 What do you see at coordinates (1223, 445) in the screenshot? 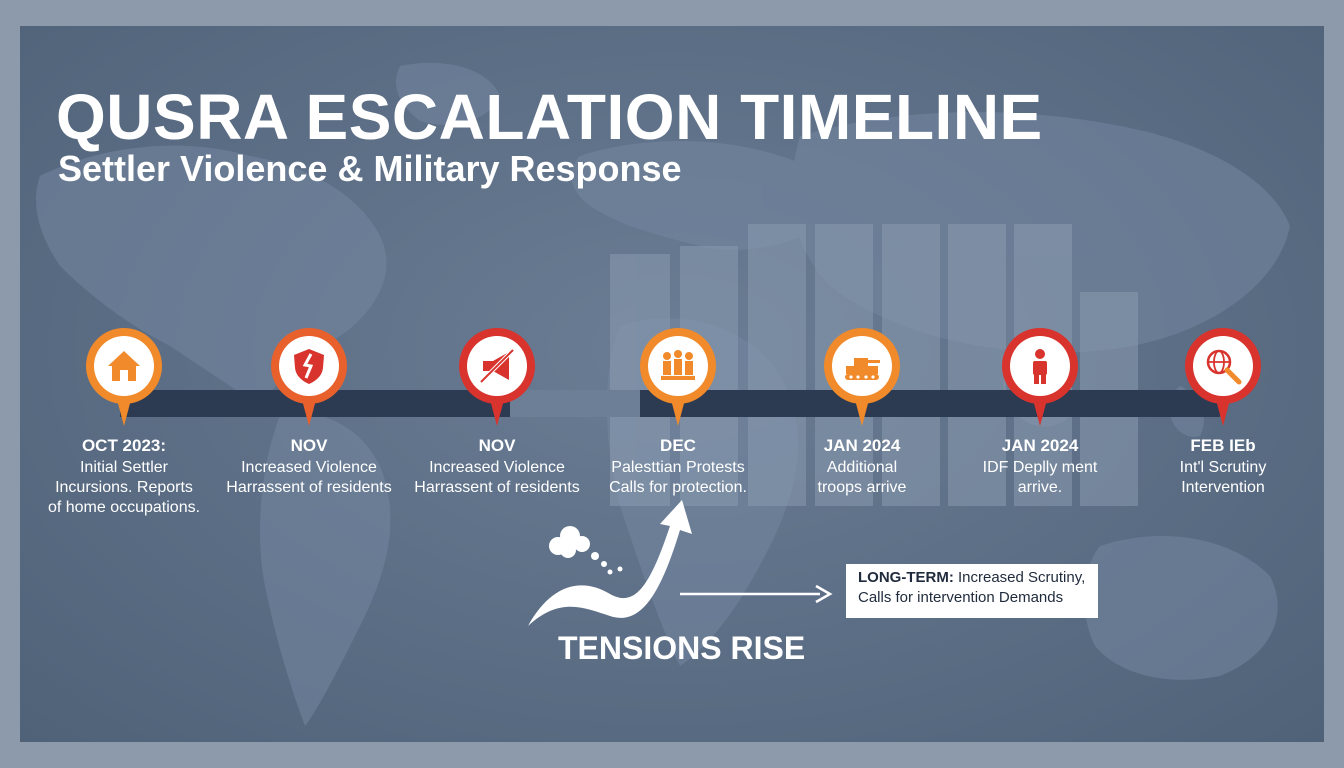
I see `event-date: FEB IEb` at bounding box center [1223, 445].